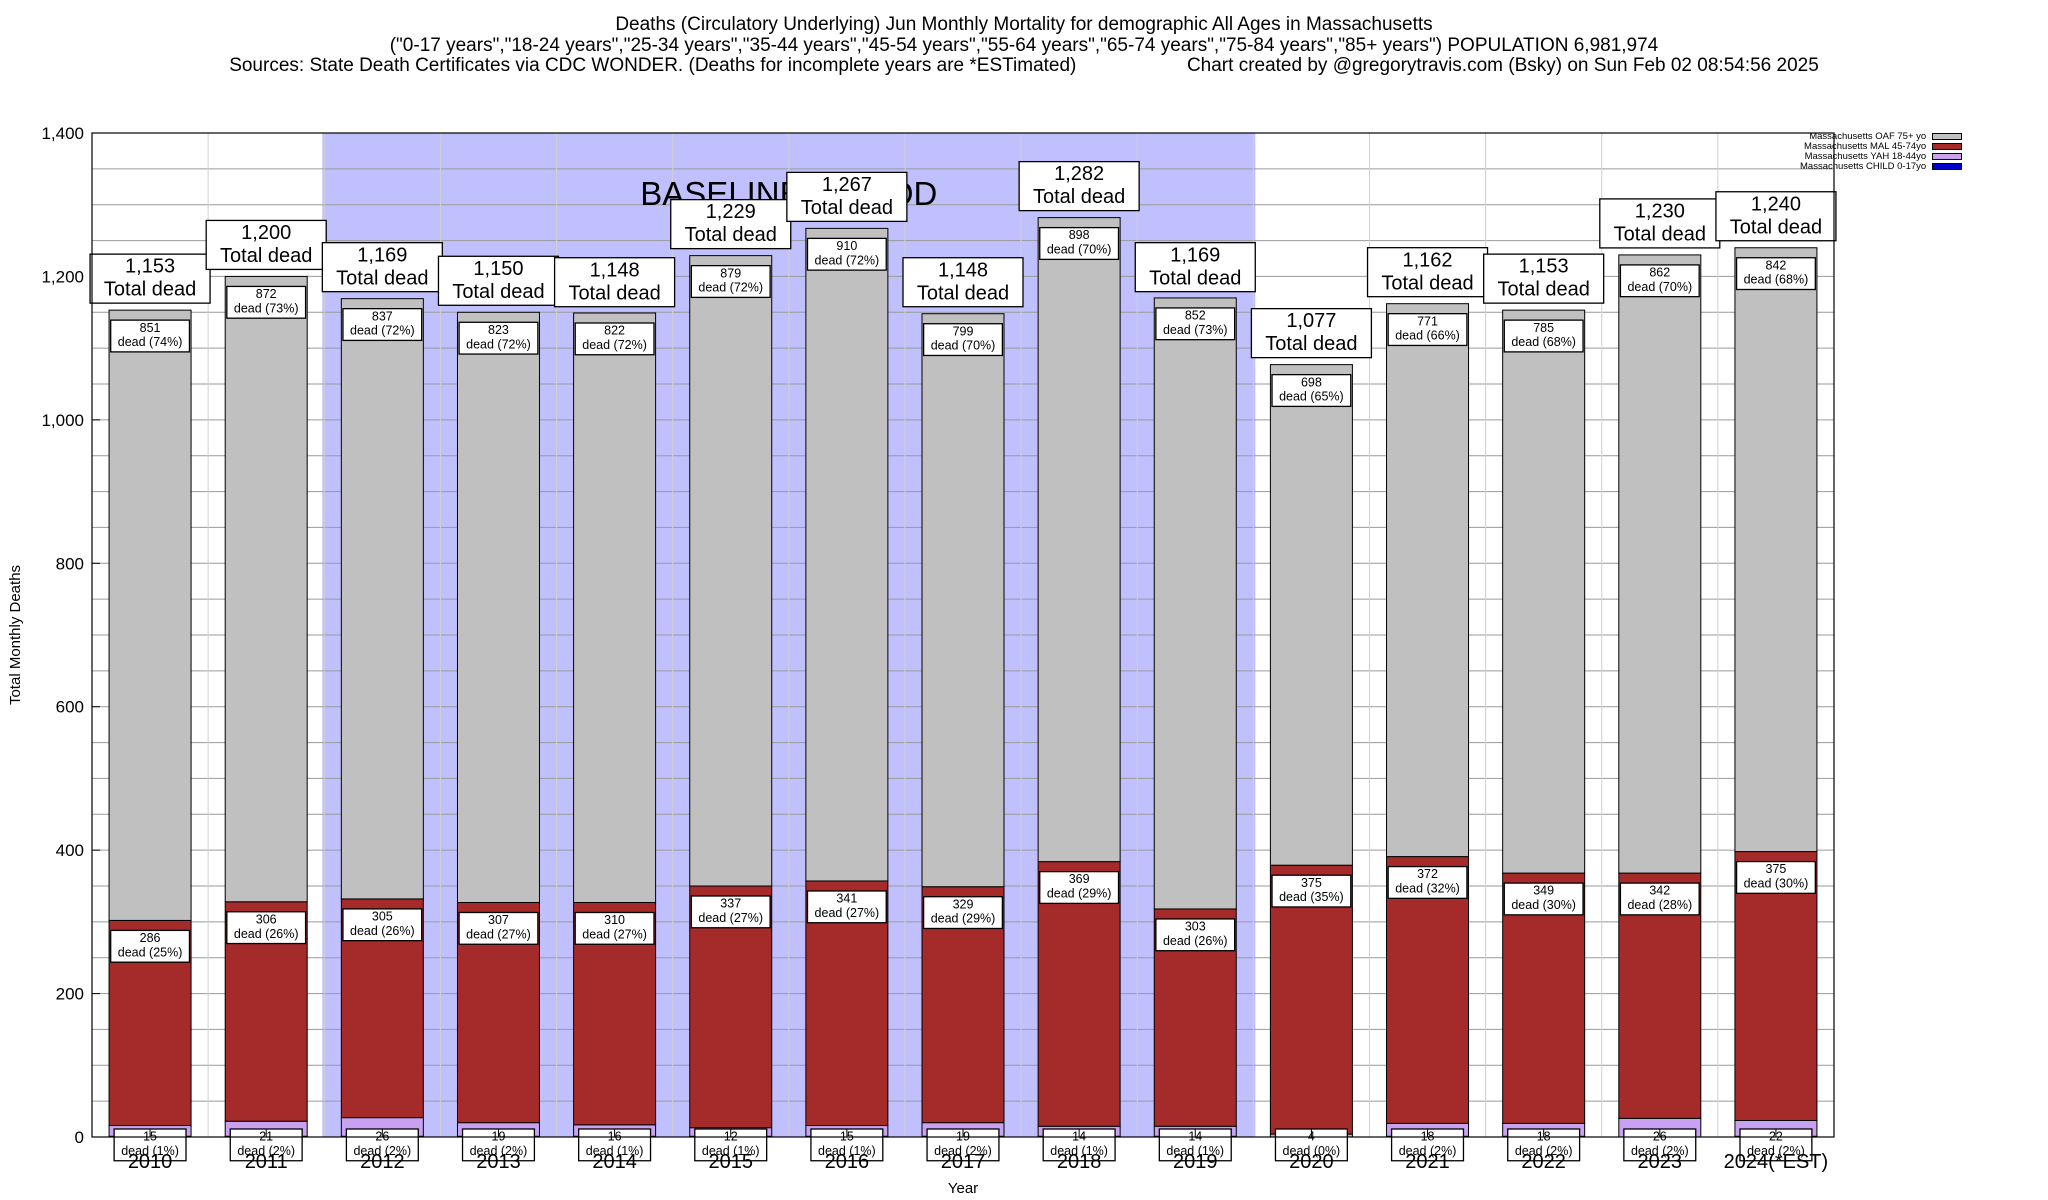 This screenshot has height=1200, width=2048. I want to click on segment-label-oaf-line: 698, so click(1311, 382).